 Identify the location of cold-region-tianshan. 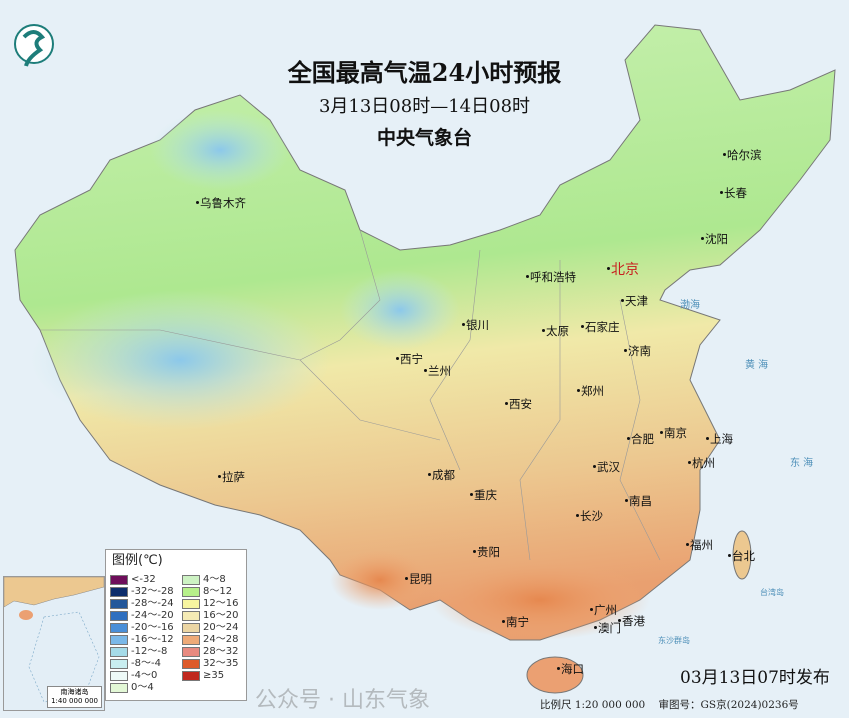
(220, 150).